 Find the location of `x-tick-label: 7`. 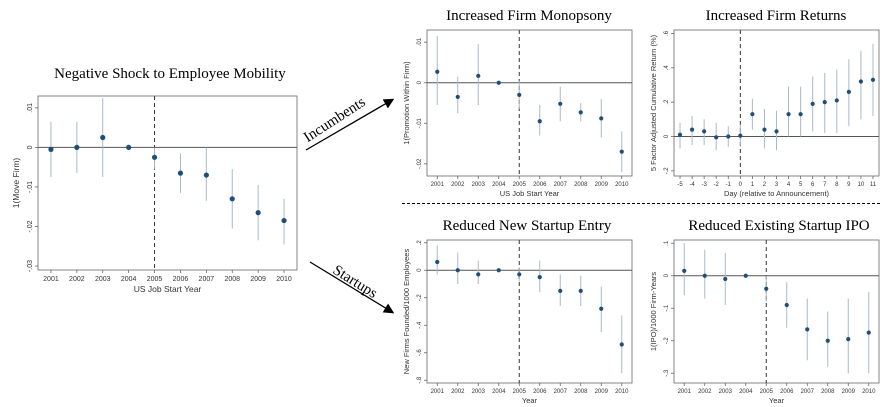

x-tick-label: 7 is located at coordinates (825, 185).